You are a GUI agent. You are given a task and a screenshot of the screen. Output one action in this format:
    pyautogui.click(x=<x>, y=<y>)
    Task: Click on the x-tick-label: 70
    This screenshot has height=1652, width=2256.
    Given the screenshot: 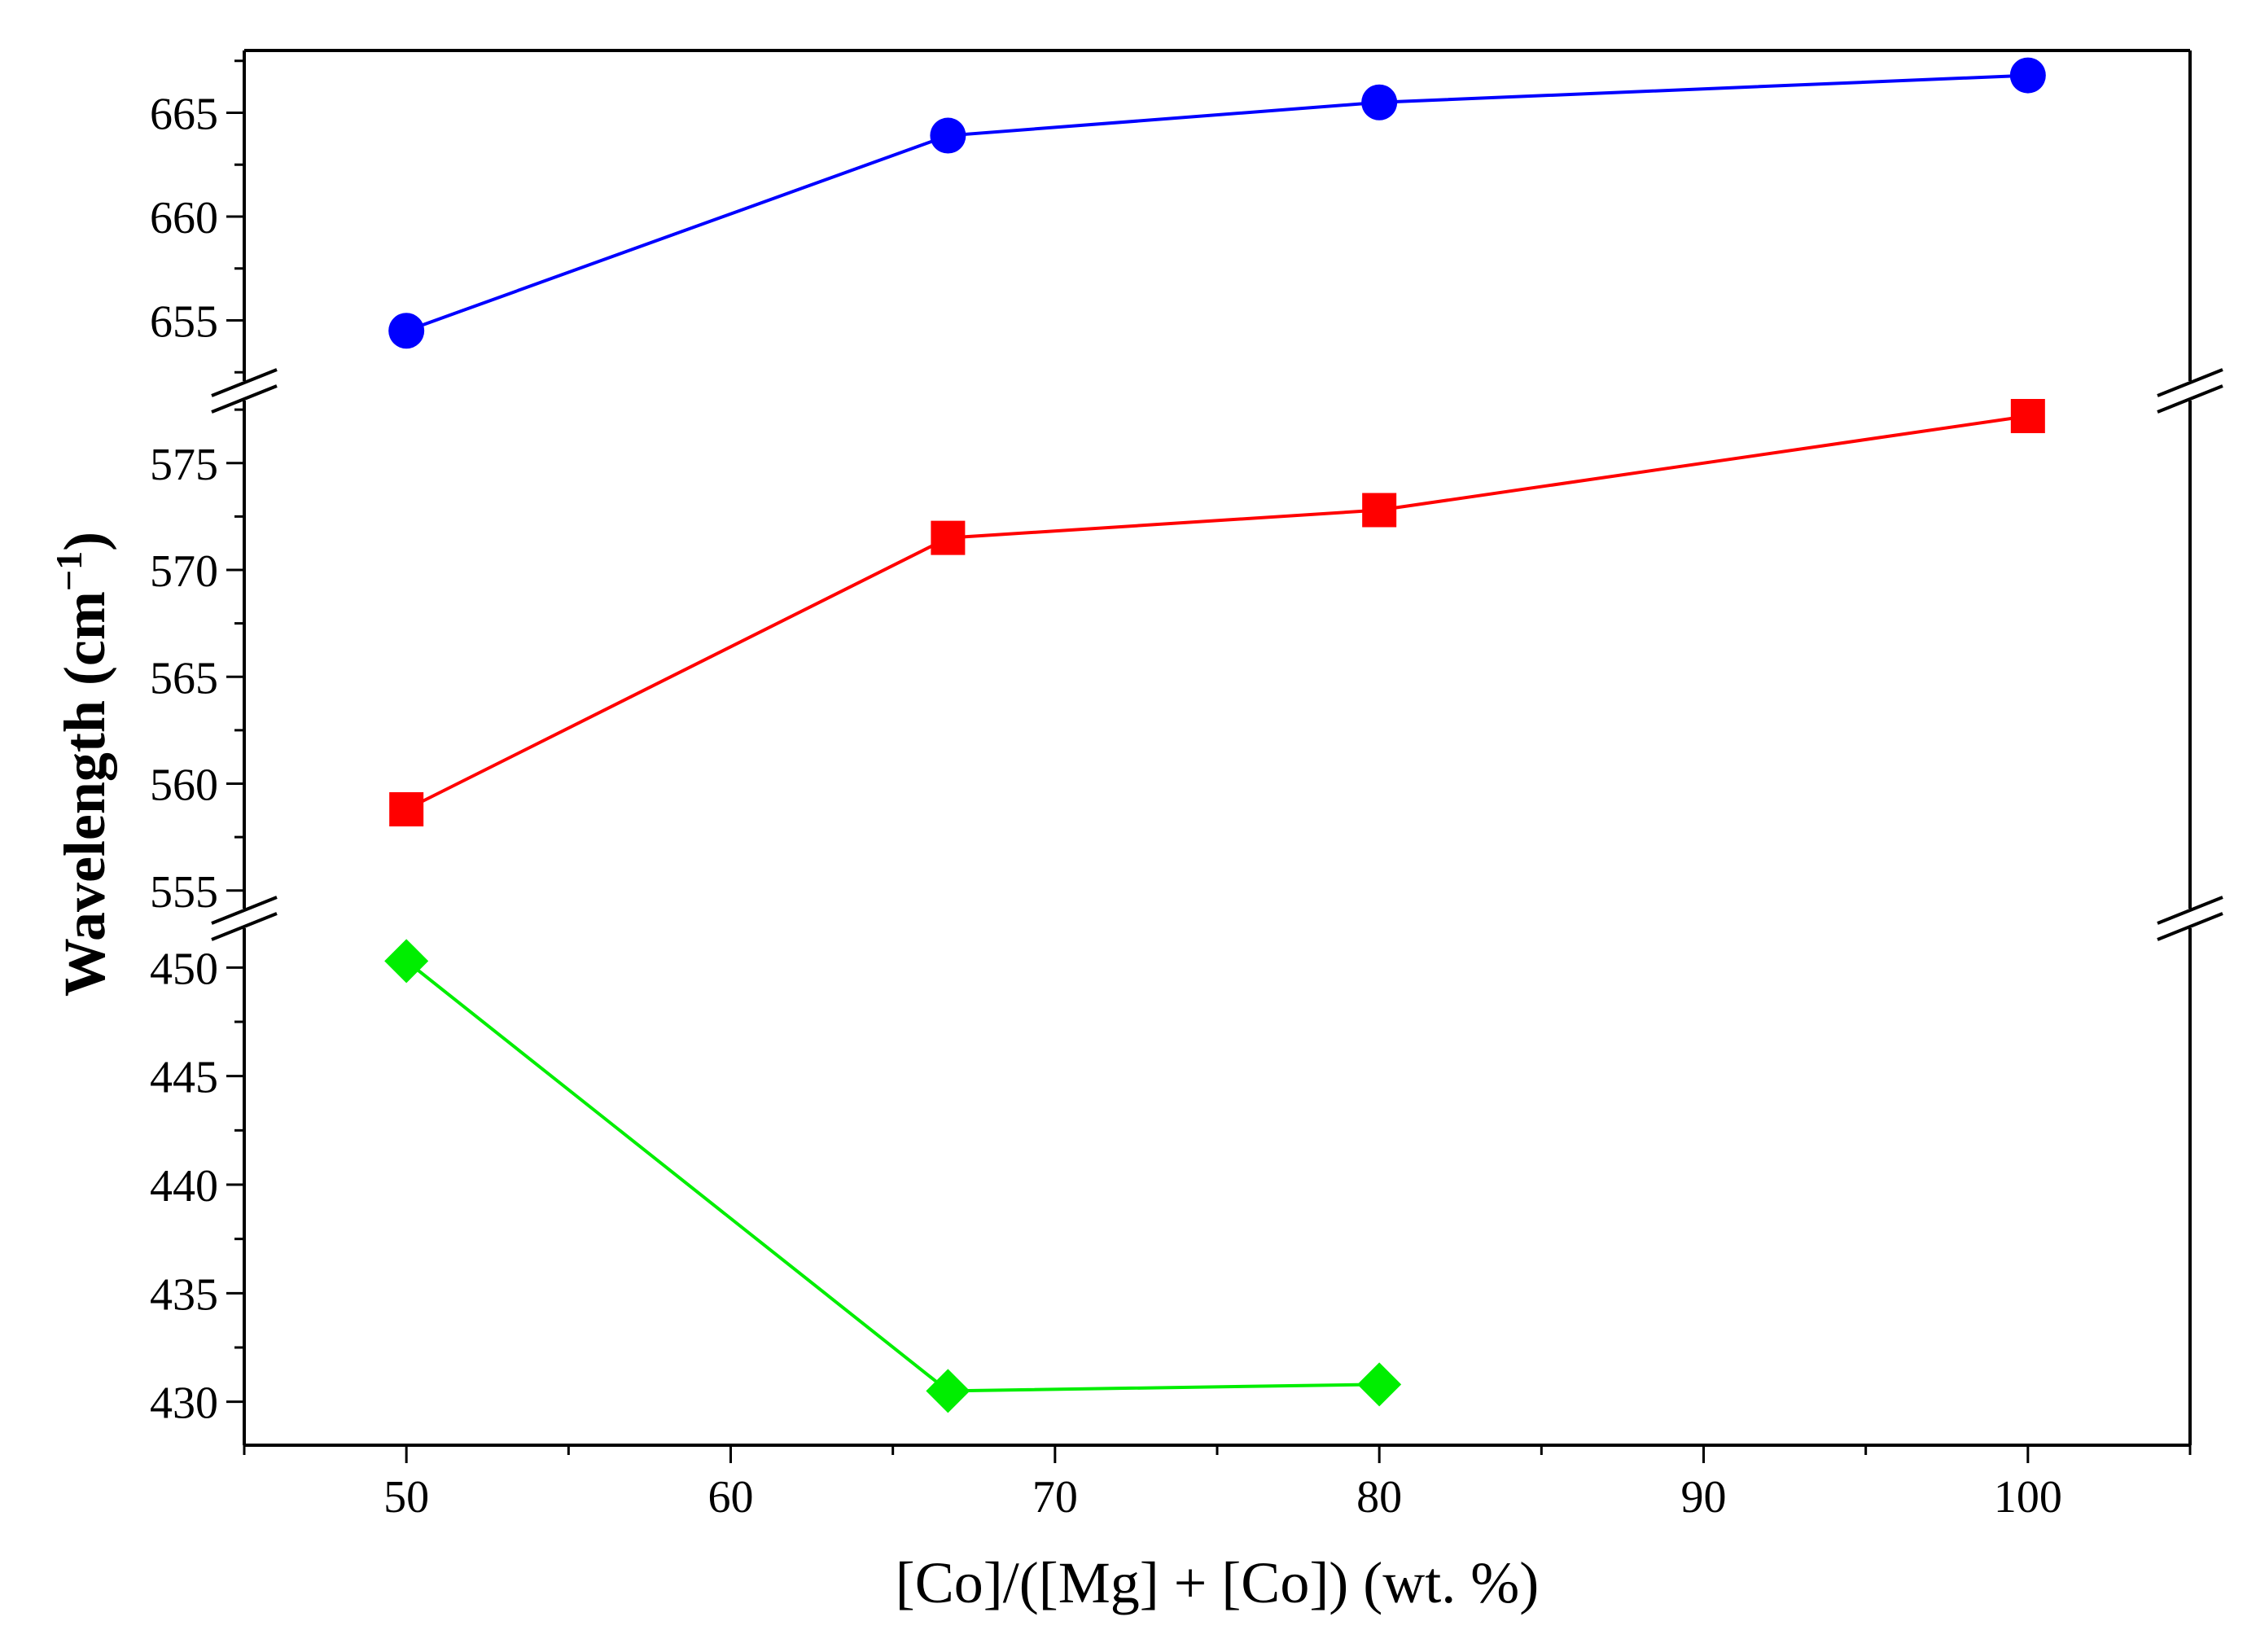 What is the action you would take?
    pyautogui.click(x=1055, y=1497)
    